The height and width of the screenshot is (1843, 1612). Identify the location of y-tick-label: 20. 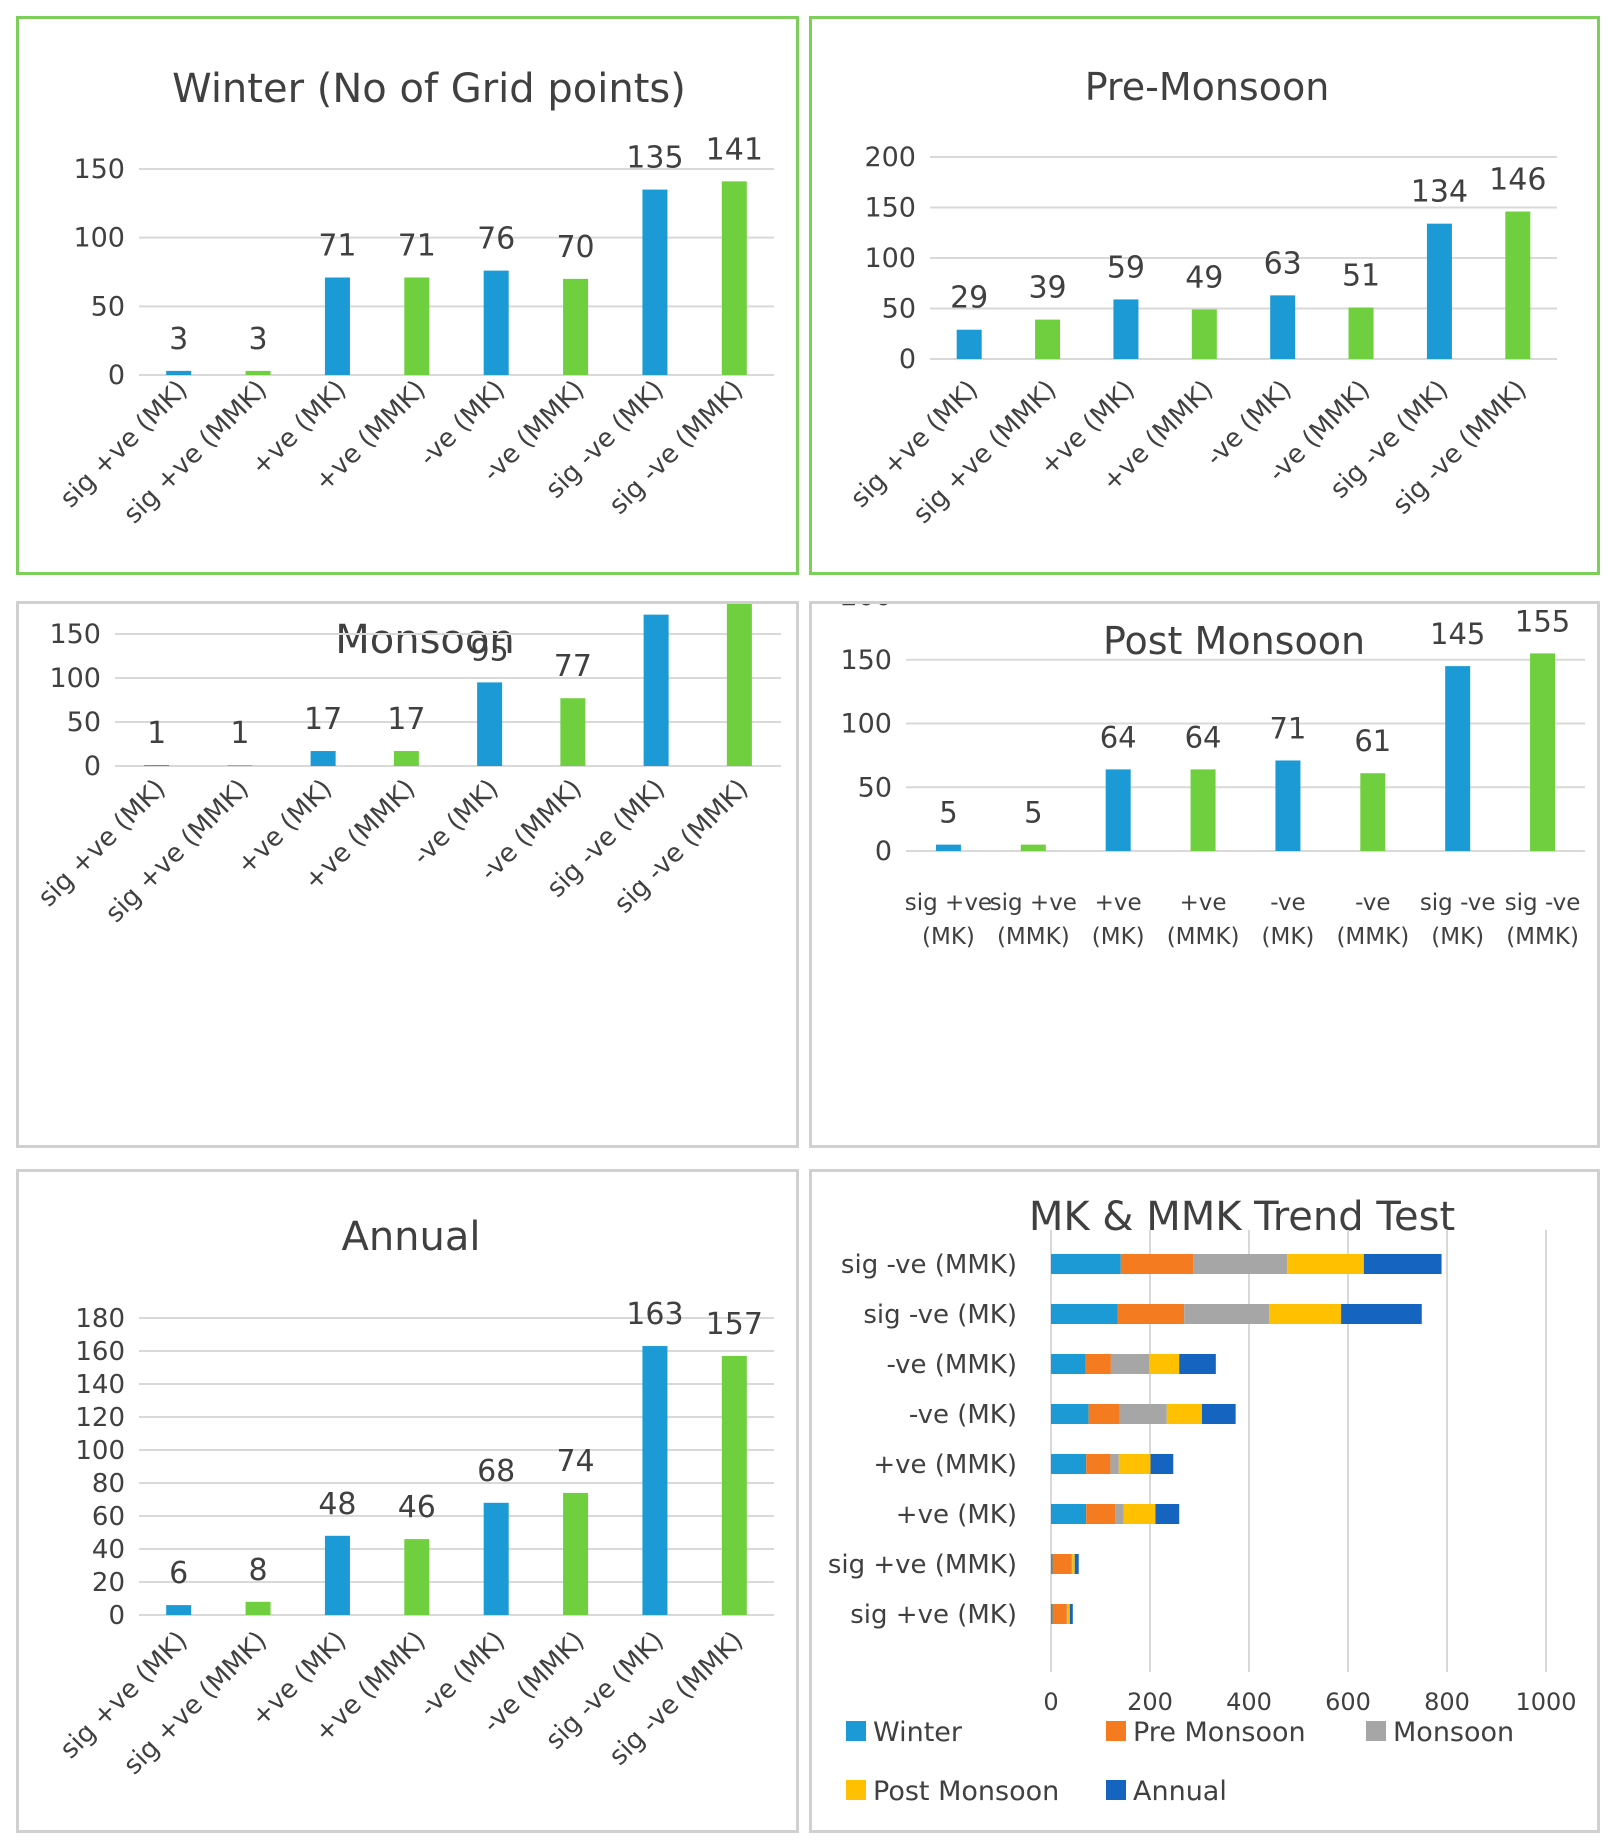
(108, 1583).